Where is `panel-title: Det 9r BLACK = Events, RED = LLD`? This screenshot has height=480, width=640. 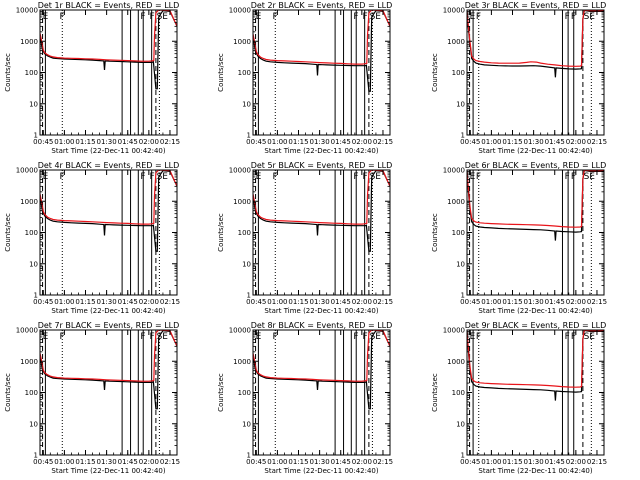 panel-title: Det 9r BLACK = Events, RED = LLD is located at coordinates (536, 325).